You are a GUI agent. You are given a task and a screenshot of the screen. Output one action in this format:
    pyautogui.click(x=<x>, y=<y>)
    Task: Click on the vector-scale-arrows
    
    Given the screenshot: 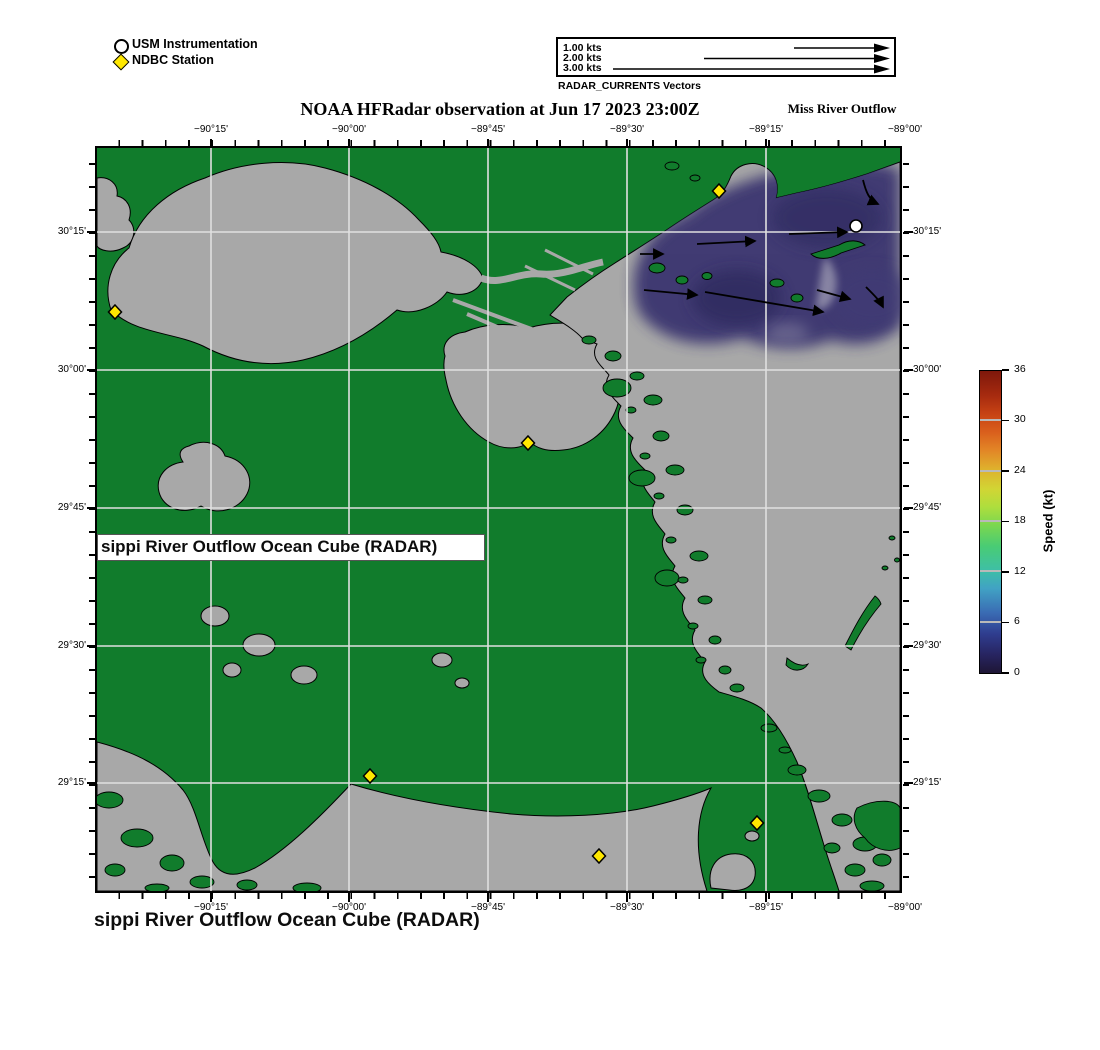 What is the action you would take?
    pyautogui.click(x=751, y=58)
    